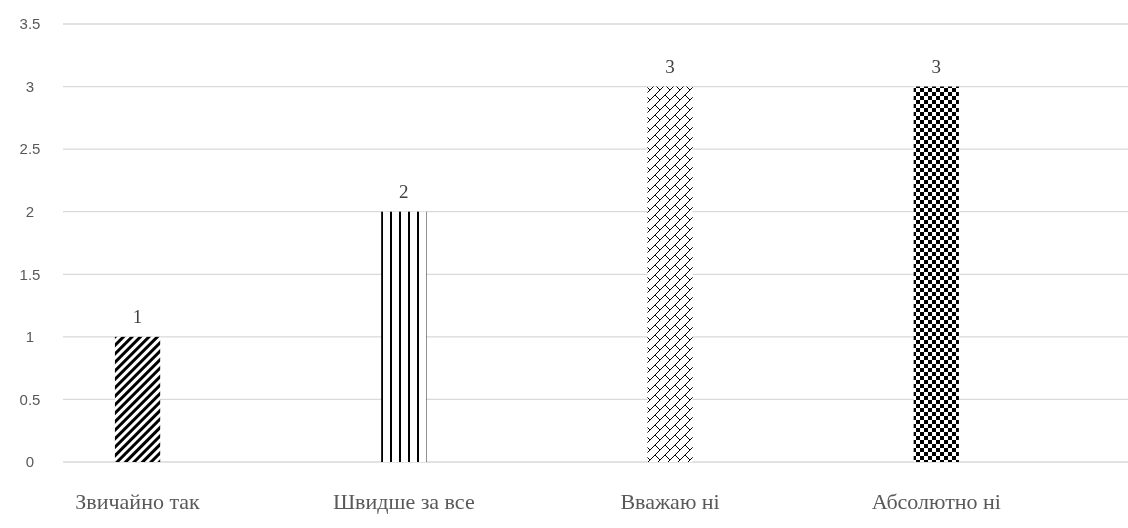 The height and width of the screenshot is (528, 1128). Describe the element at coordinates (30, 86) in the screenshot. I see `y-tick-label: 3` at that location.